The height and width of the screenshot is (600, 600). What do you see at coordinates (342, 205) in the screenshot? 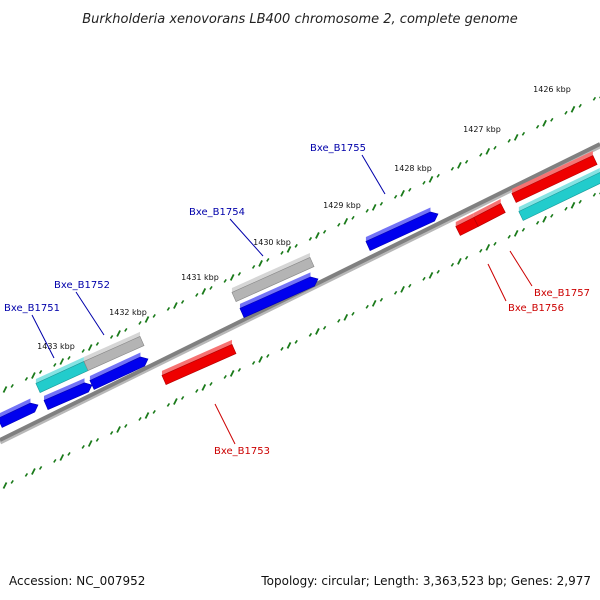
I see `kbp-label: 1429 kbp` at bounding box center [342, 205].